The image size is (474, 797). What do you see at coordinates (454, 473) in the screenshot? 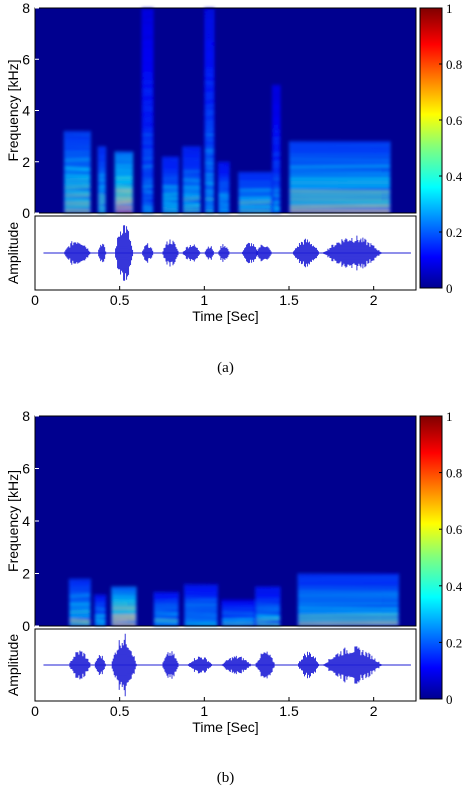
I see `colorbar-tick-label: 0.8` at bounding box center [454, 473].